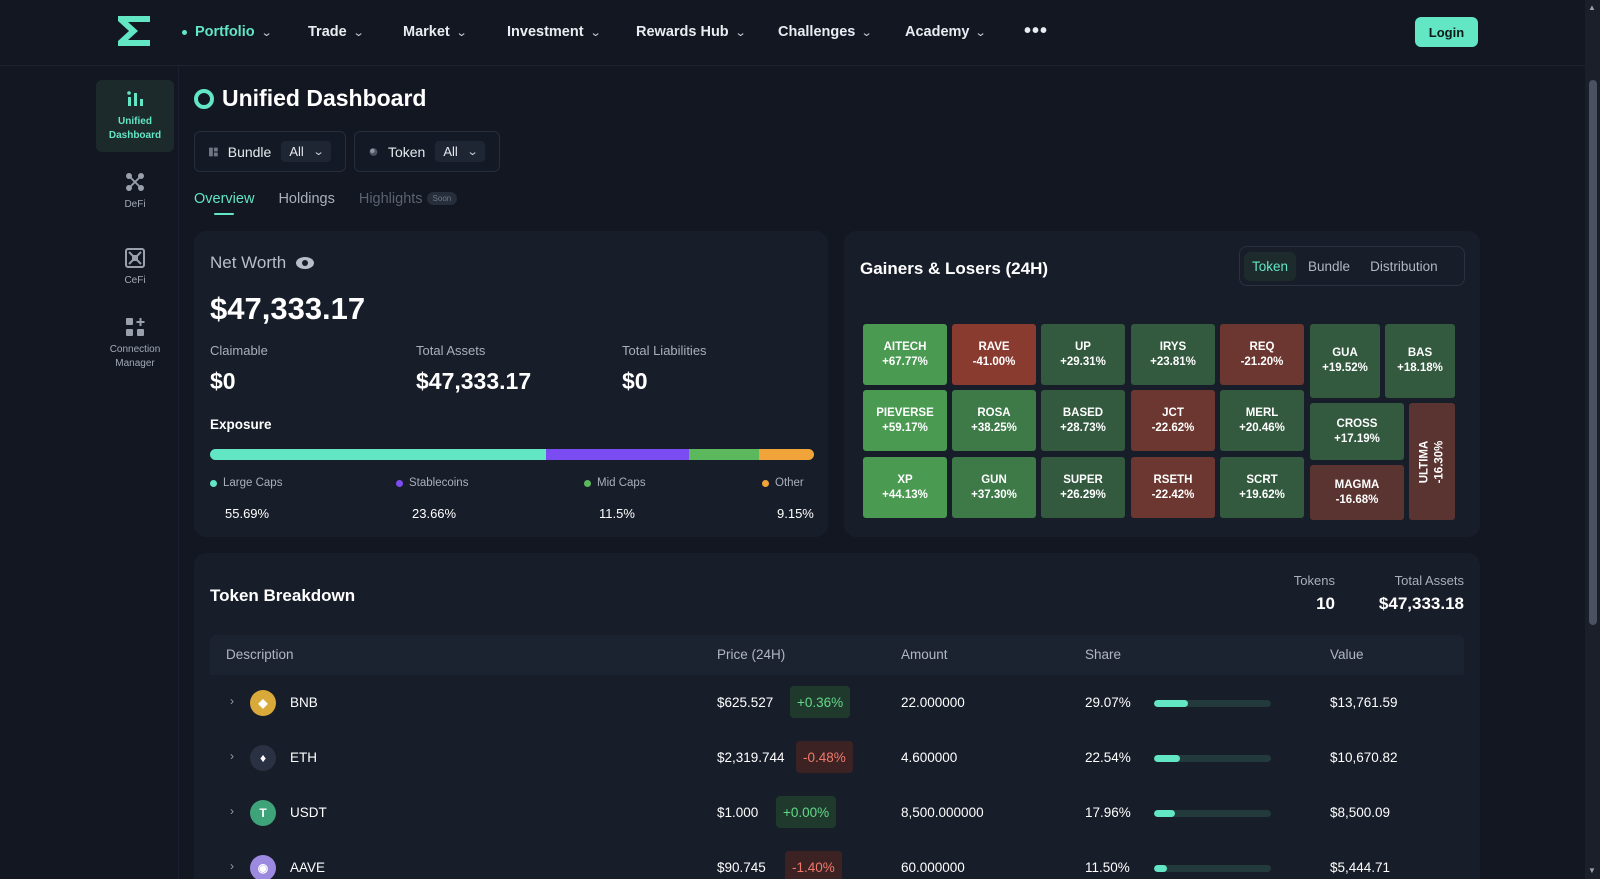 This screenshot has width=1600, height=879. Describe the element at coordinates (135, 128) in the screenshot. I see `sidebar-item-label: Unified Dashboard` at that location.